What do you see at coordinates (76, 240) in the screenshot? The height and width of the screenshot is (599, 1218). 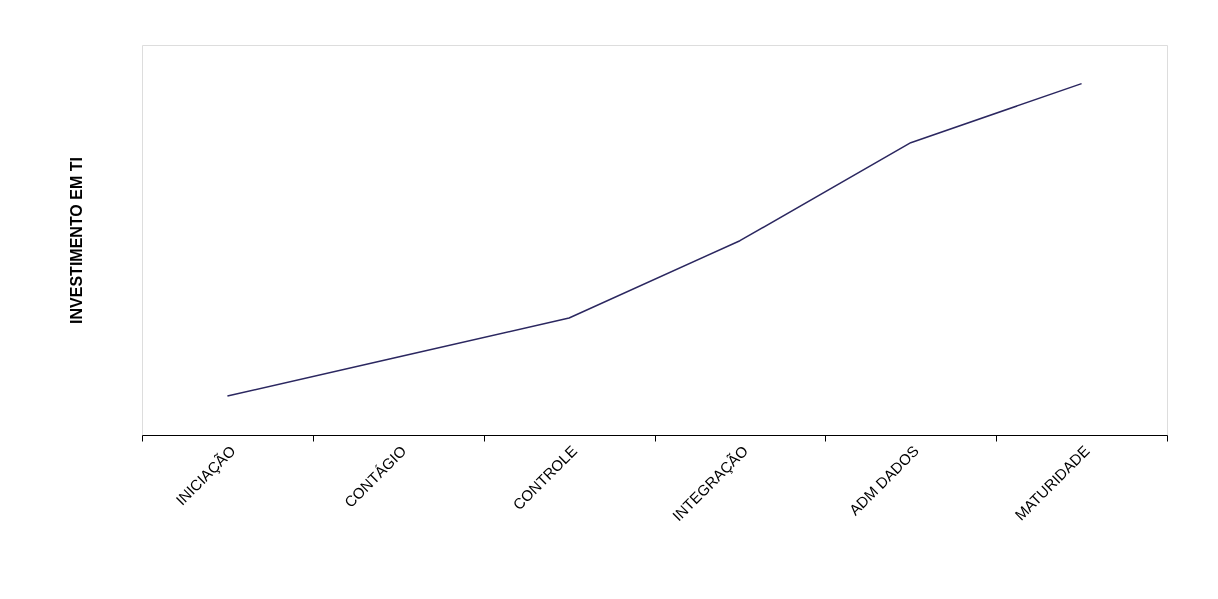 I see `y-axis-title: INVESTIMENTO EM TI` at bounding box center [76, 240].